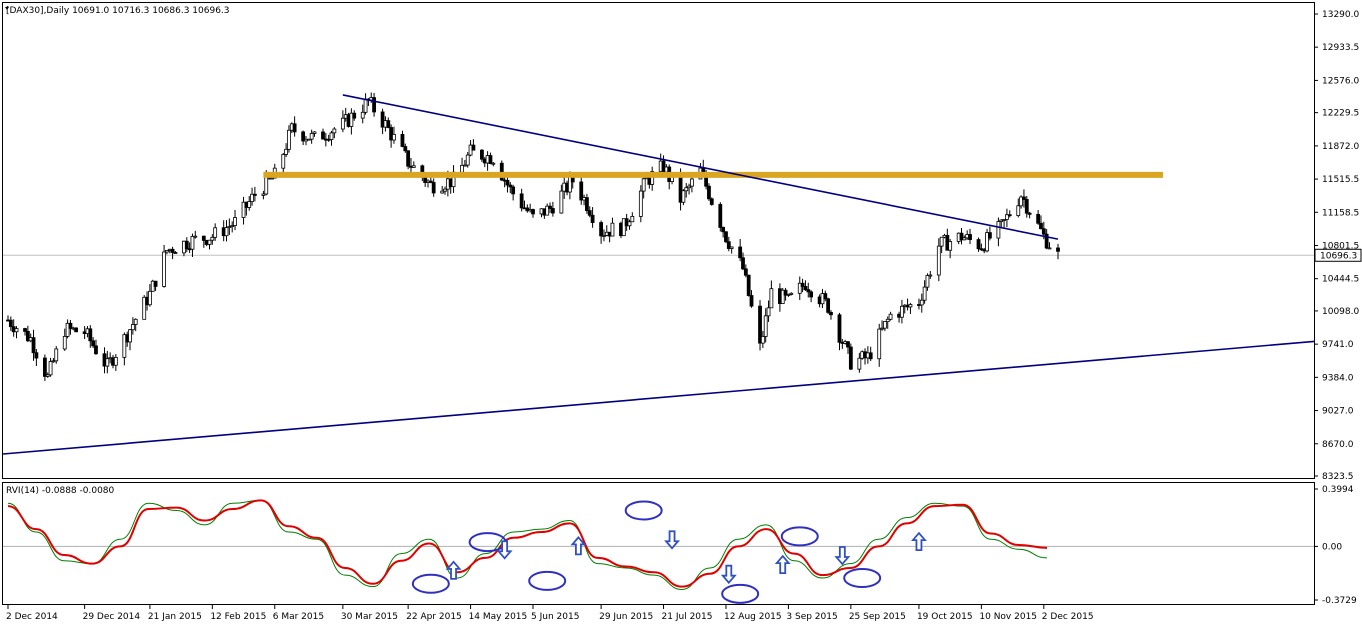 This screenshot has width=1362, height=624. What do you see at coordinates (1340, 81) in the screenshot?
I see `y-tick-label: 12576.0` at bounding box center [1340, 81].